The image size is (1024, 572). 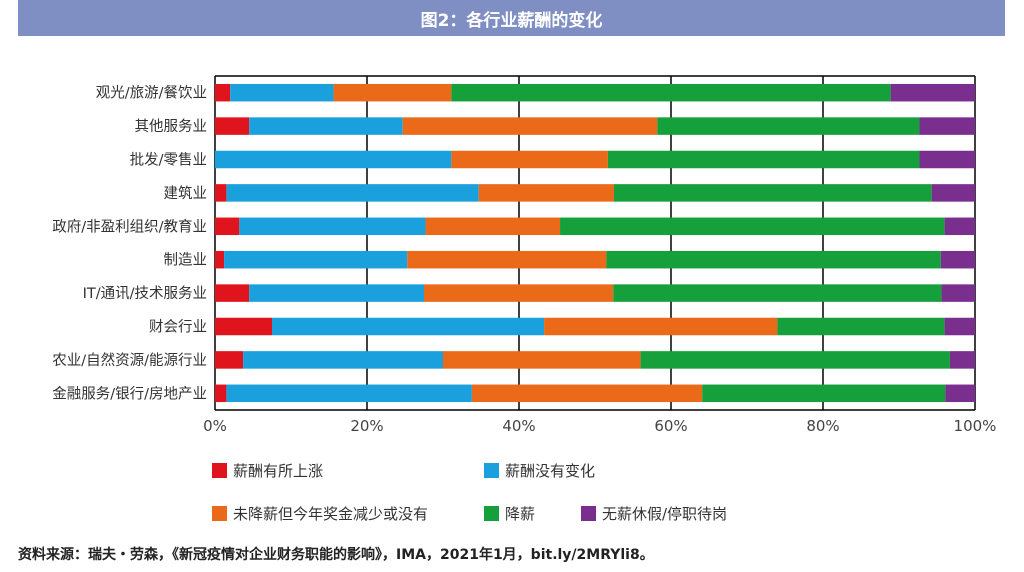 What do you see at coordinates (129, 226) in the screenshot?
I see `category-label: 政府/非盈利组织/教育业` at bounding box center [129, 226].